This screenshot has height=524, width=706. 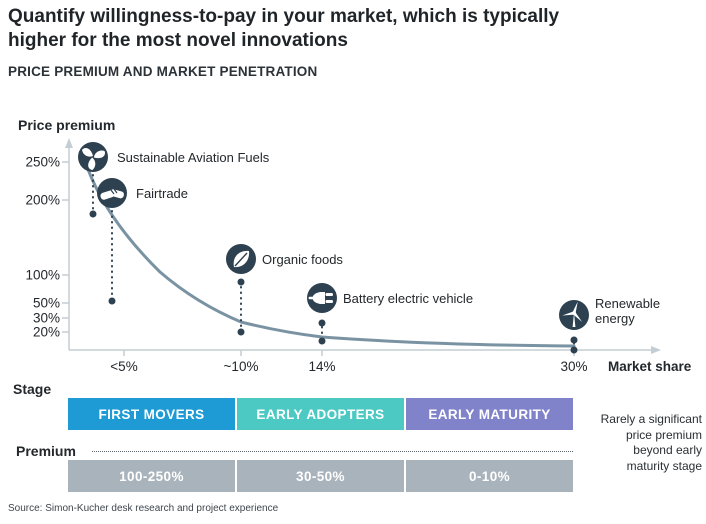 I want to click on stage-row-label: Stage, so click(x=32, y=389).